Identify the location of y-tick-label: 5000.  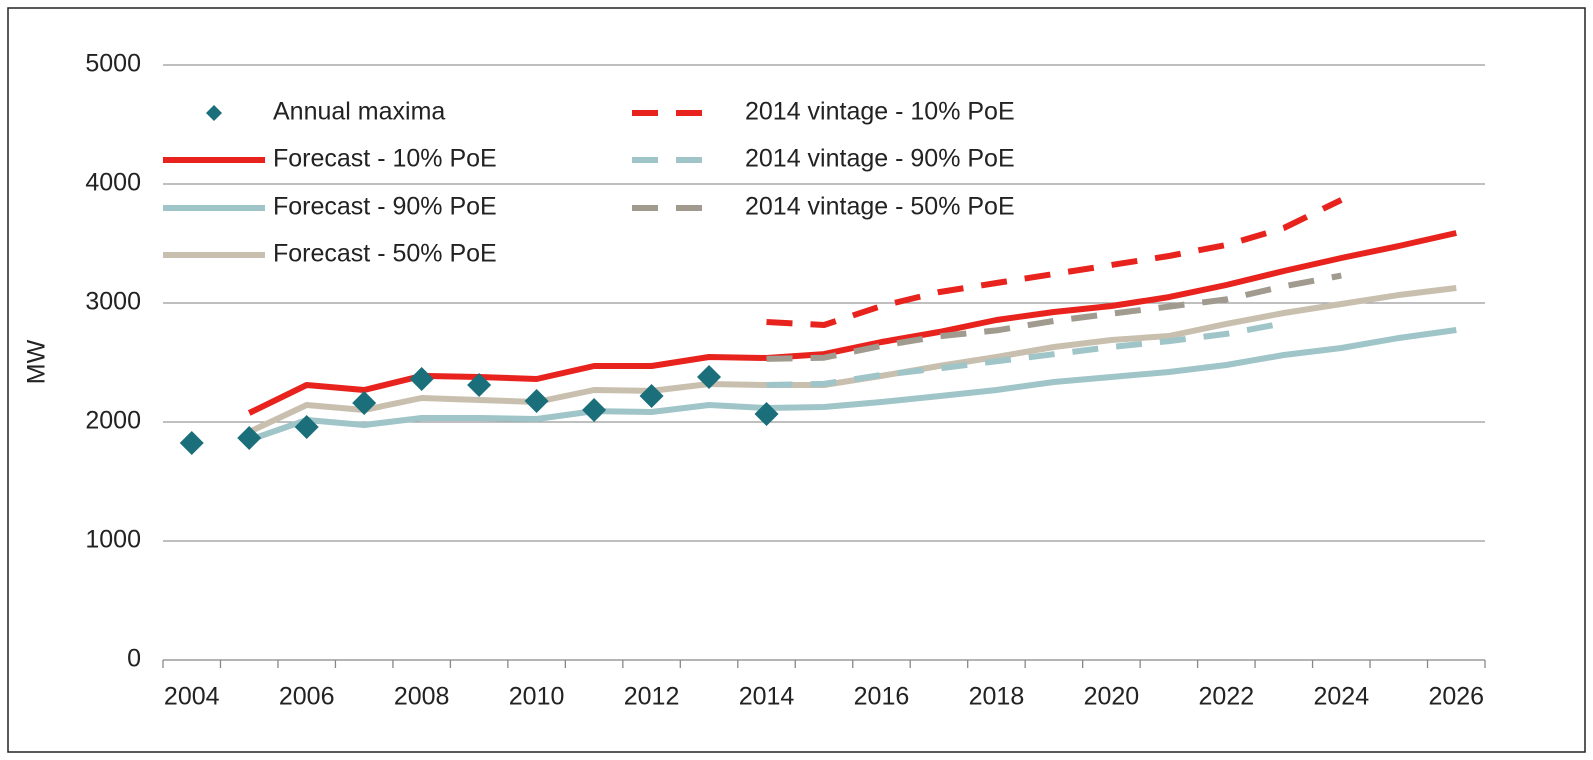
(113, 64).